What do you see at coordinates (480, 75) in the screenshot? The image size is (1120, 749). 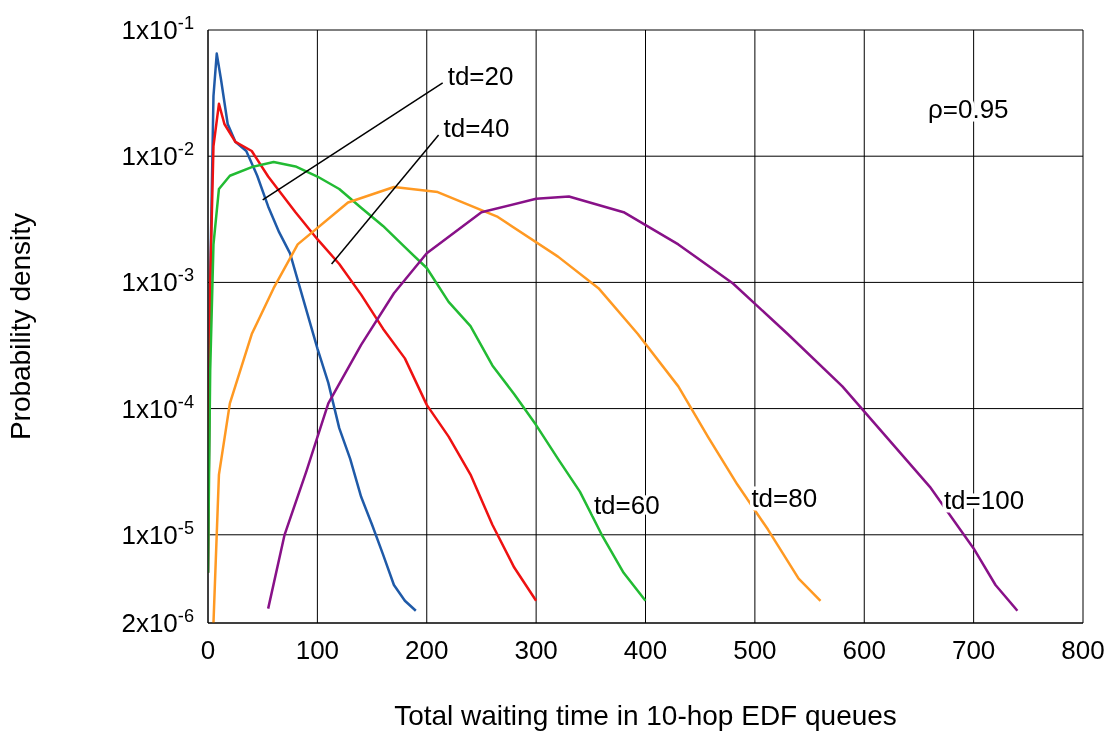 I see `annotation: td=20` at bounding box center [480, 75].